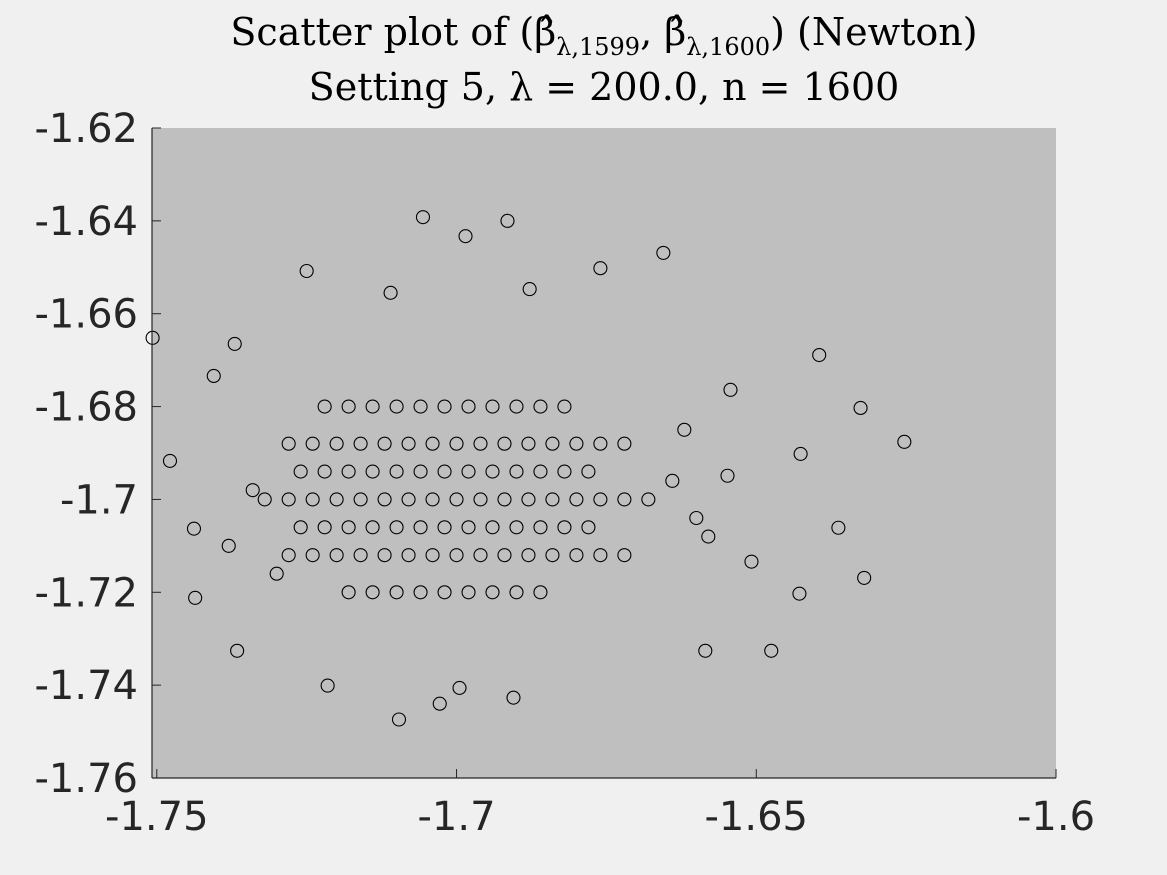 This screenshot has height=875, width=1167. What do you see at coordinates (604, 87) in the screenshot?
I see `chart-subtitle: Setting 5, λ = 200.0, n = 1600` at bounding box center [604, 87].